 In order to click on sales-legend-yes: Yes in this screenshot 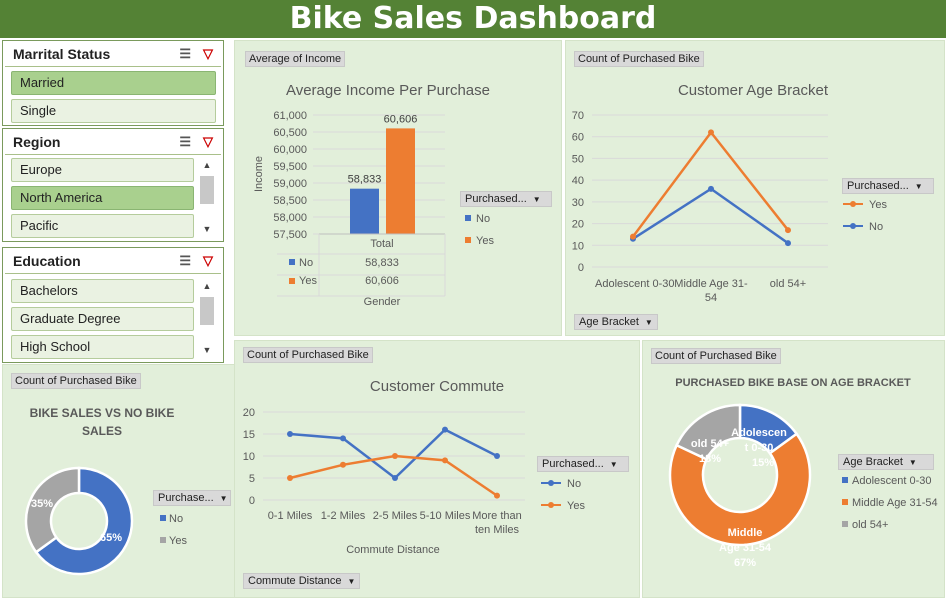, I will do `click(178, 541)`.